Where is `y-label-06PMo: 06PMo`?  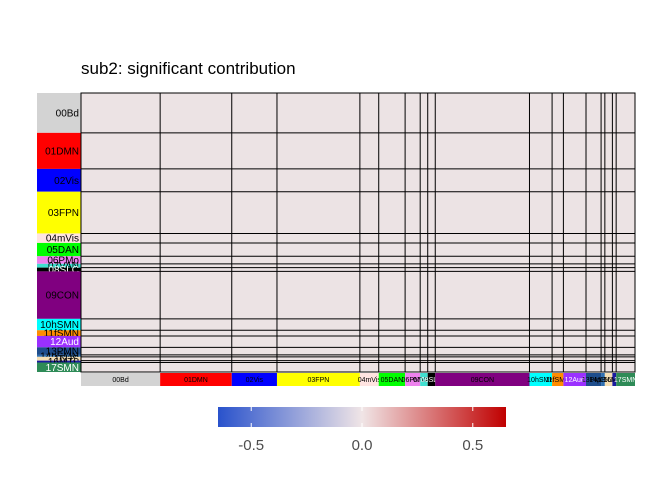
y-label-06PMo: 06PMo is located at coordinates (63, 261).